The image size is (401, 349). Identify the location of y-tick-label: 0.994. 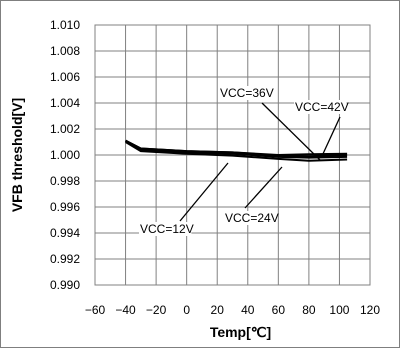
(65, 233).